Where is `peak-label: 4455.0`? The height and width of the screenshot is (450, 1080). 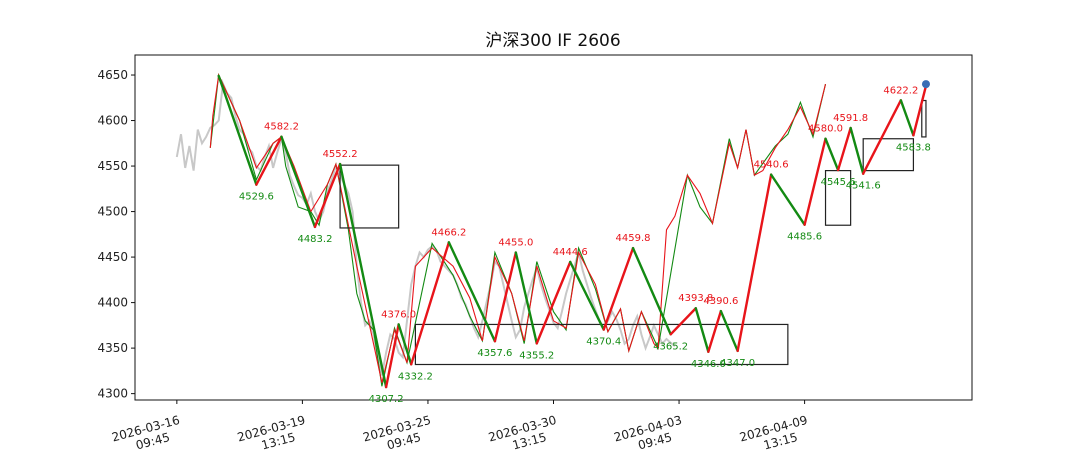
peak-label: 4455.0 is located at coordinates (515, 243).